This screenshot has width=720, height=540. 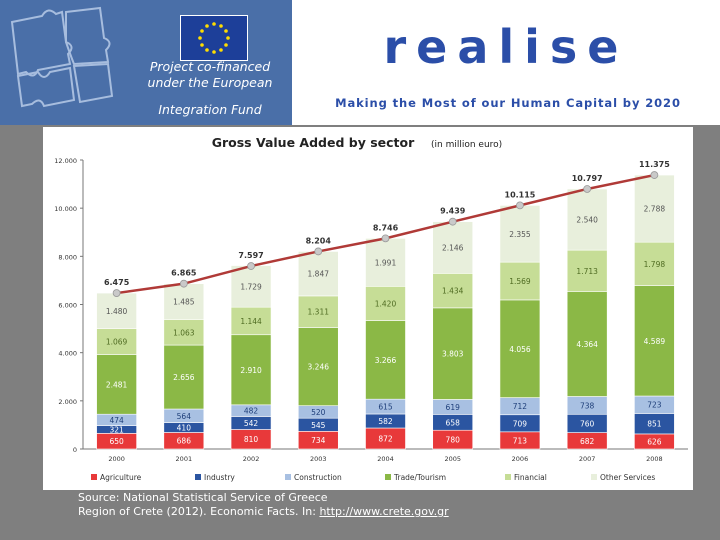 What do you see at coordinates (520, 194) in the screenshot?
I see `total-label: 10.115` at bounding box center [520, 194].